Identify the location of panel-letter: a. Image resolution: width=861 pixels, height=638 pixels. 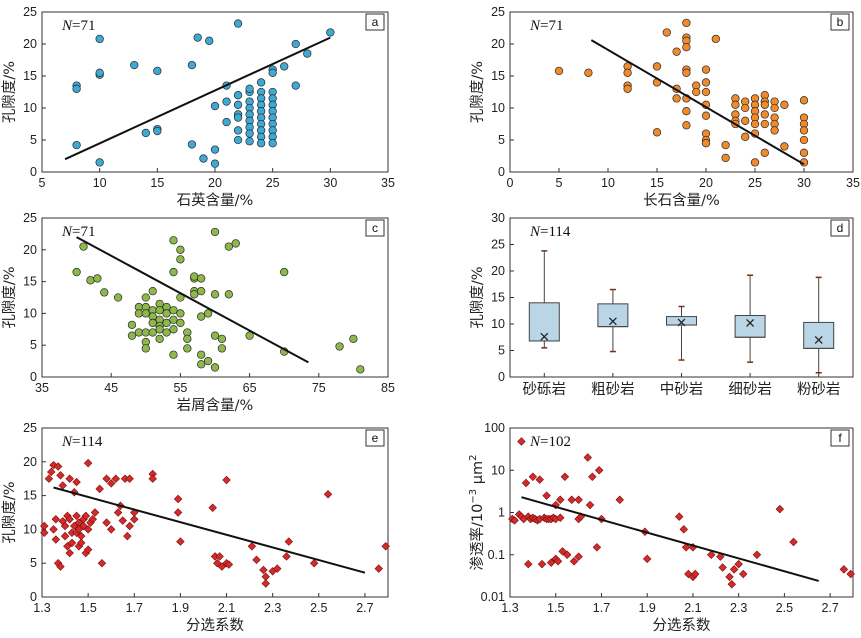
(375, 22).